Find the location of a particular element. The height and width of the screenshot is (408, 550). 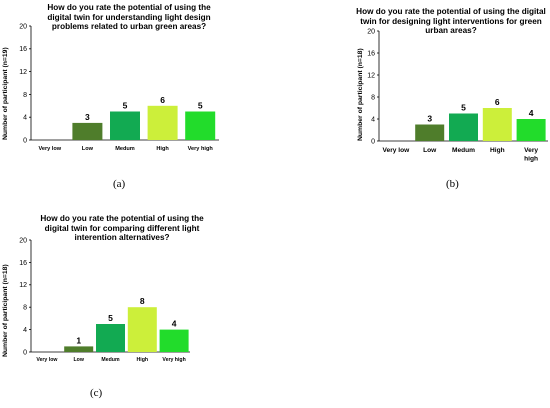

caption-a: (a) is located at coordinates (119, 184).